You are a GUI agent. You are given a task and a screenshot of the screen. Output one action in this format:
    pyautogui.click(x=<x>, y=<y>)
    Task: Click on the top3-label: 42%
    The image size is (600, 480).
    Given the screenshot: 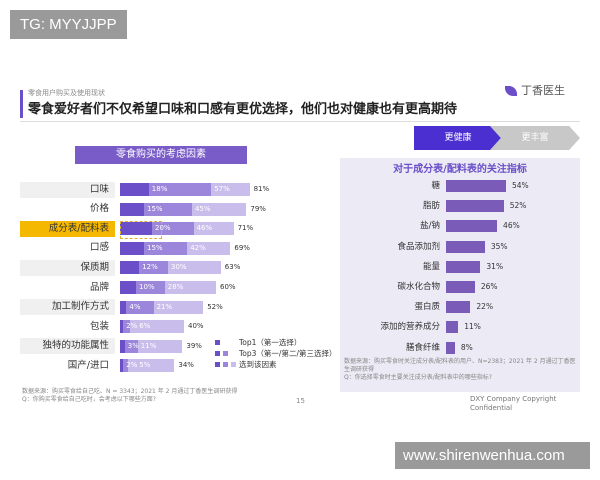 What is the action you would take?
    pyautogui.click(x=198, y=247)
    